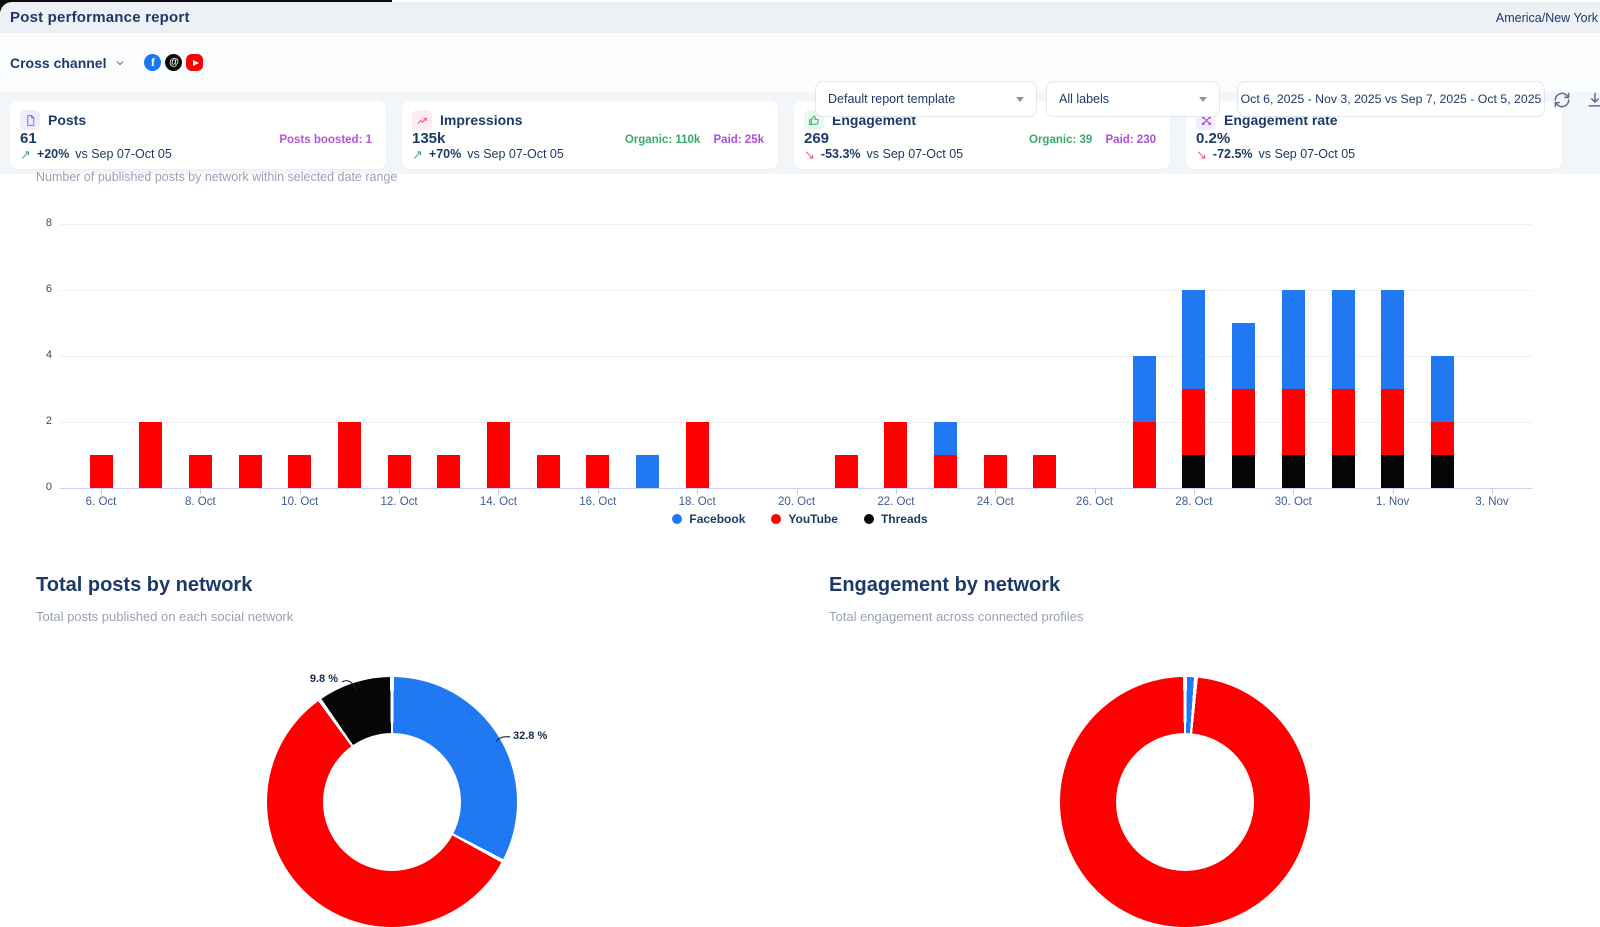 The width and height of the screenshot is (1600, 927). What do you see at coordinates (53, 154) in the screenshot?
I see `kpi-delta: +20%` at bounding box center [53, 154].